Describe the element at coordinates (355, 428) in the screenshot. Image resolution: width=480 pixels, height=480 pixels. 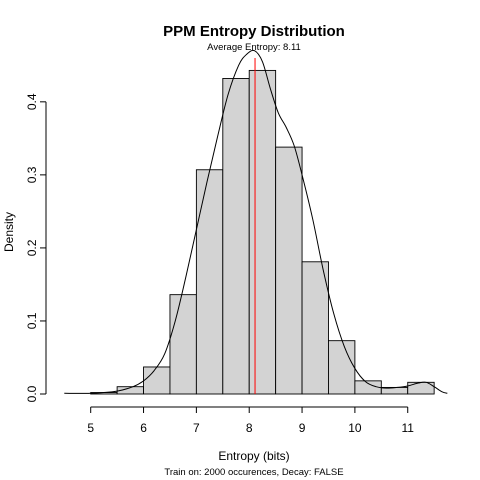
I see `x-tick-label: 10` at that location.